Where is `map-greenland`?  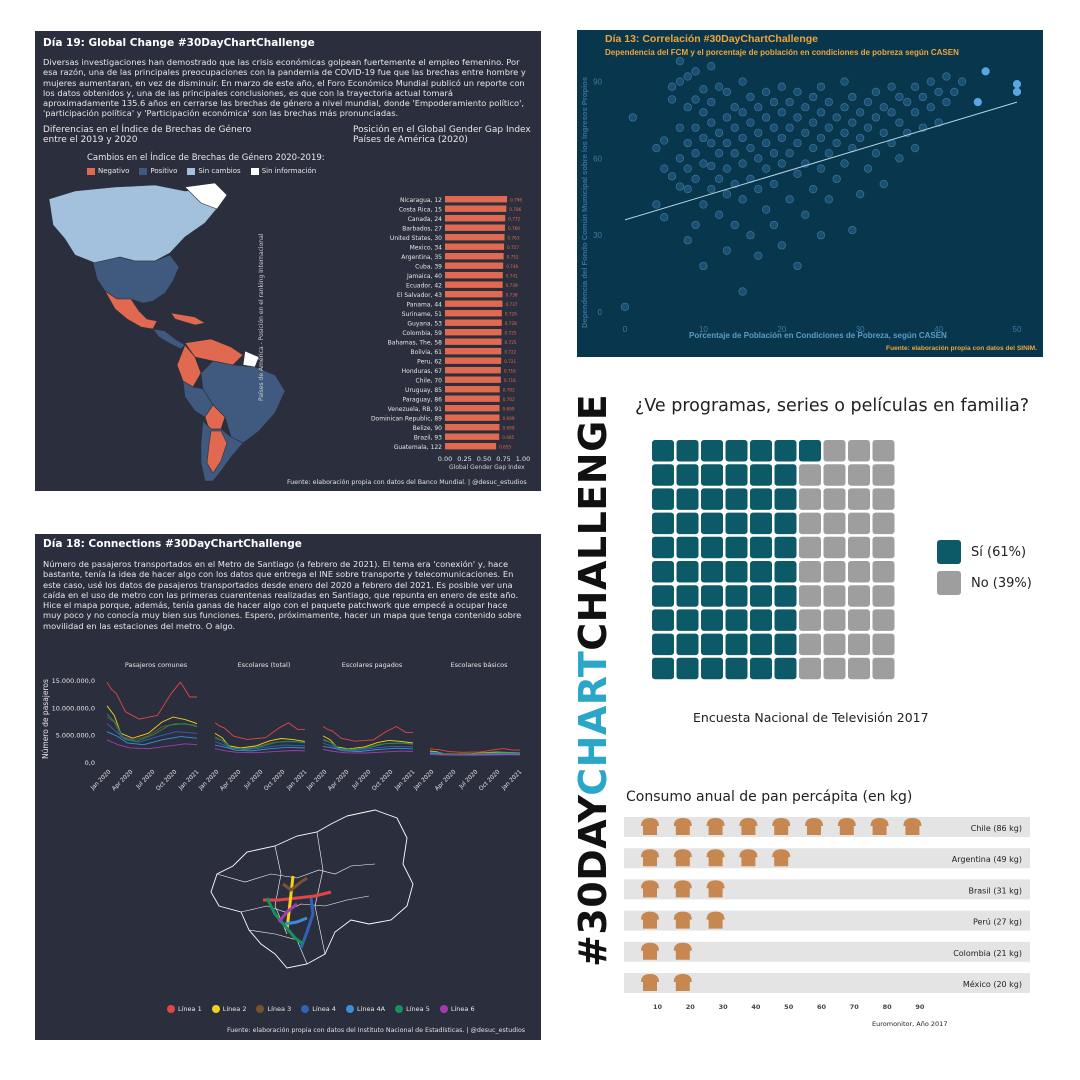 map-greenland is located at coordinates (206, 196).